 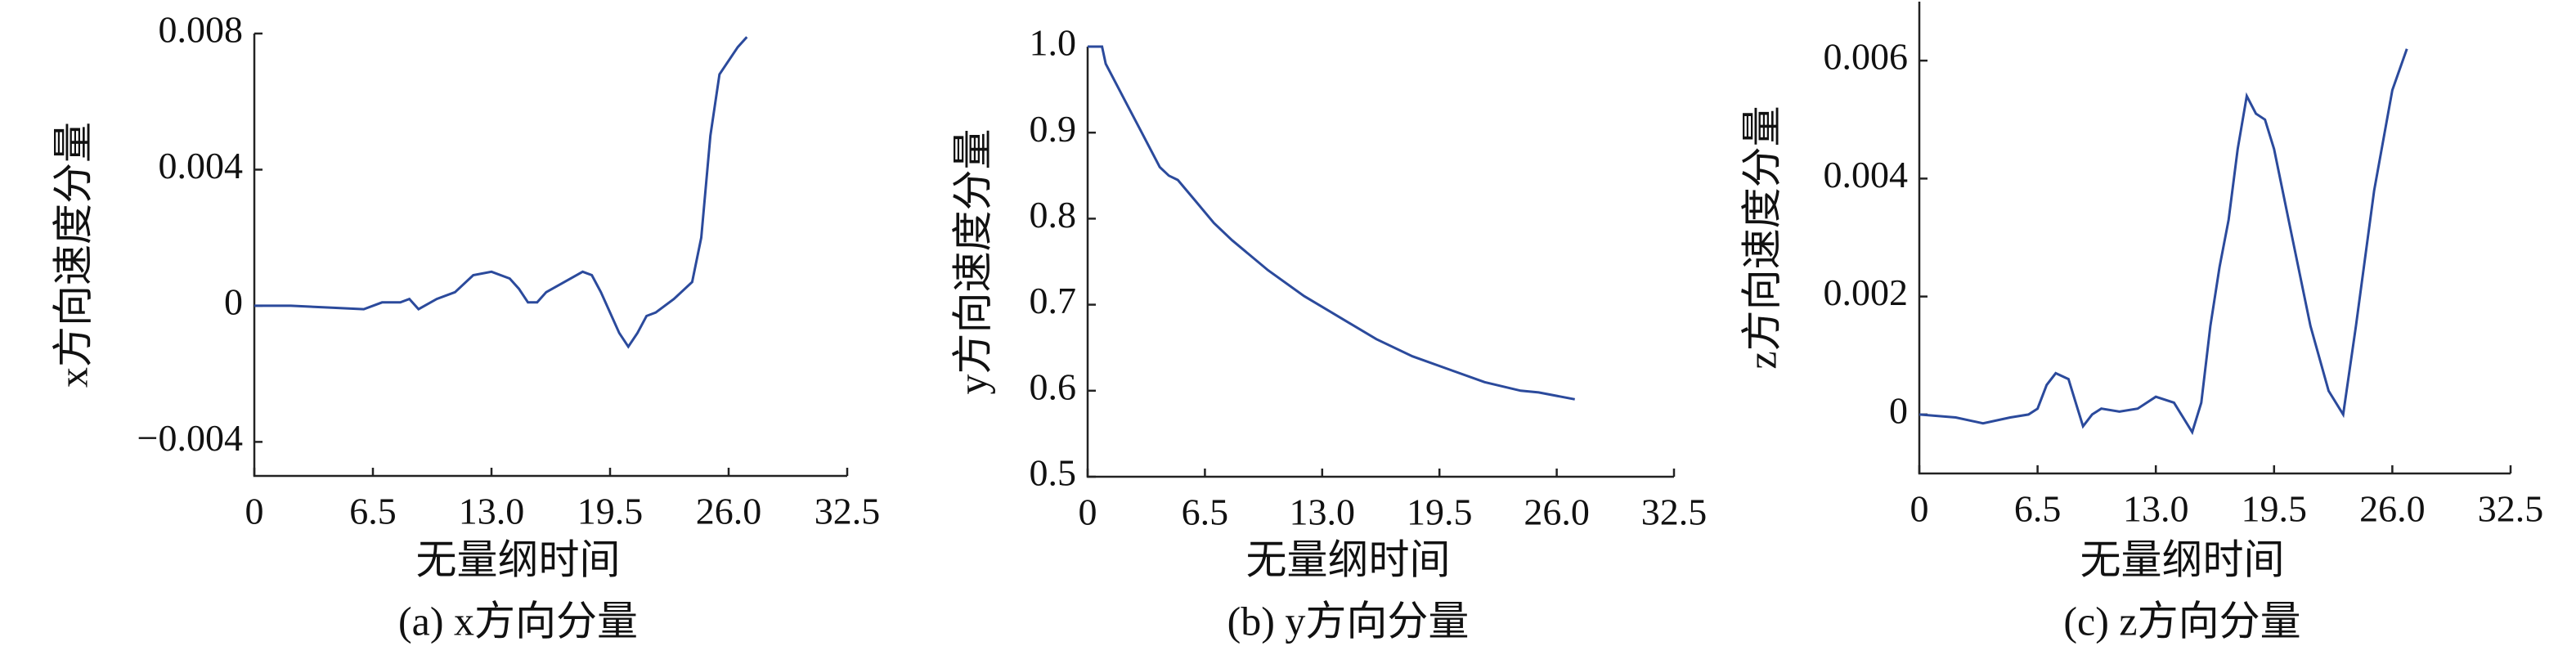 I want to click on y-tick-label: 0.008, so click(x=201, y=30).